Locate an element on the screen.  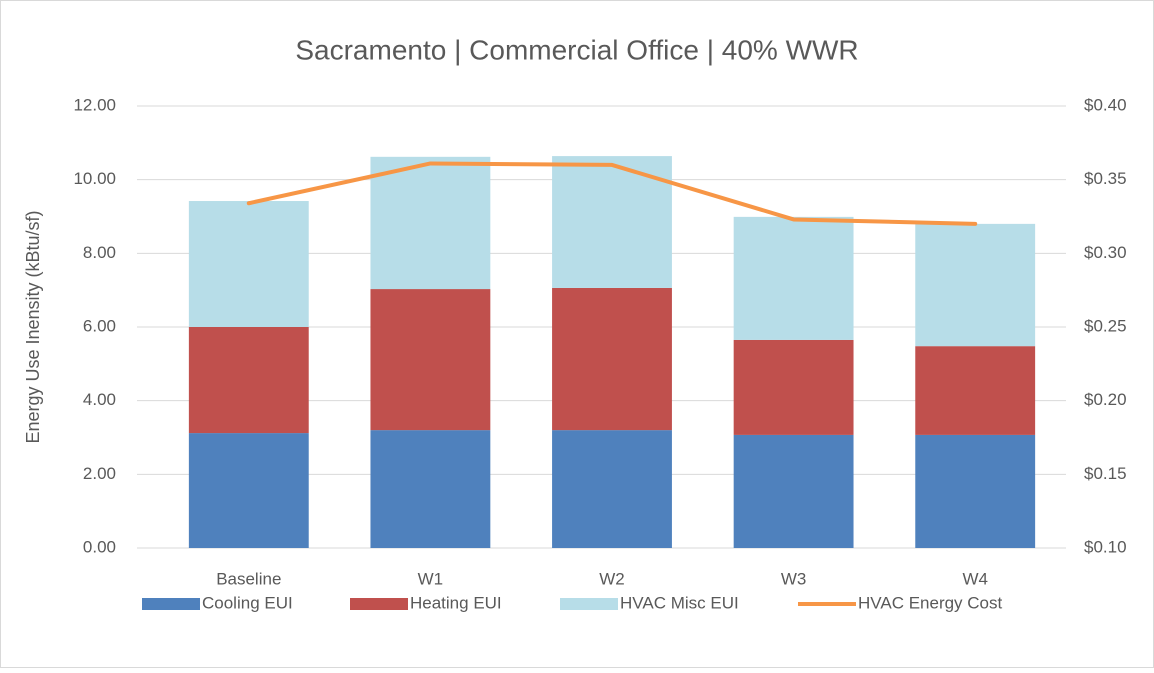
legend-label: Cooling EUI is located at coordinates (247, 602).